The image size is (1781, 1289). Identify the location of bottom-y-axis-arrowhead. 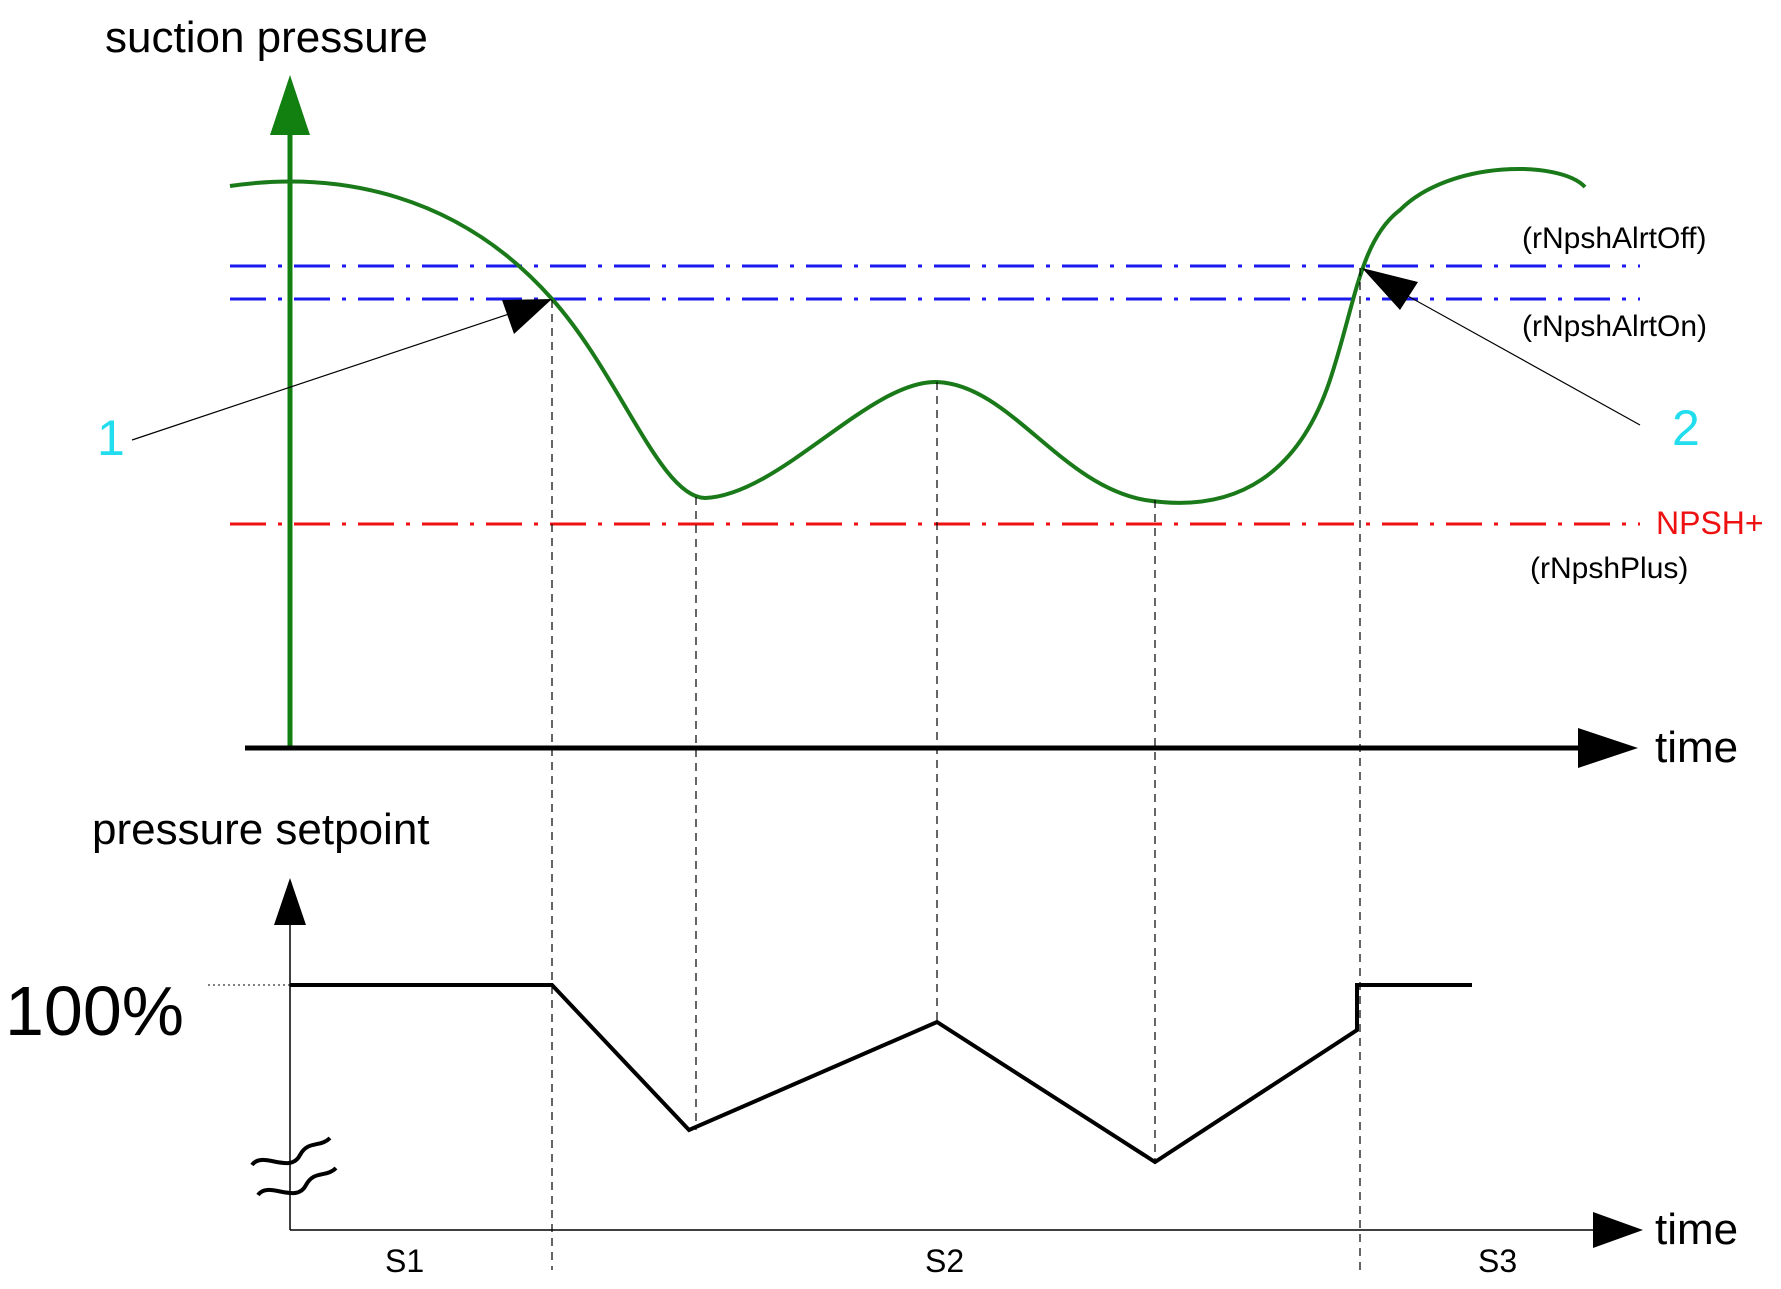
(290, 901).